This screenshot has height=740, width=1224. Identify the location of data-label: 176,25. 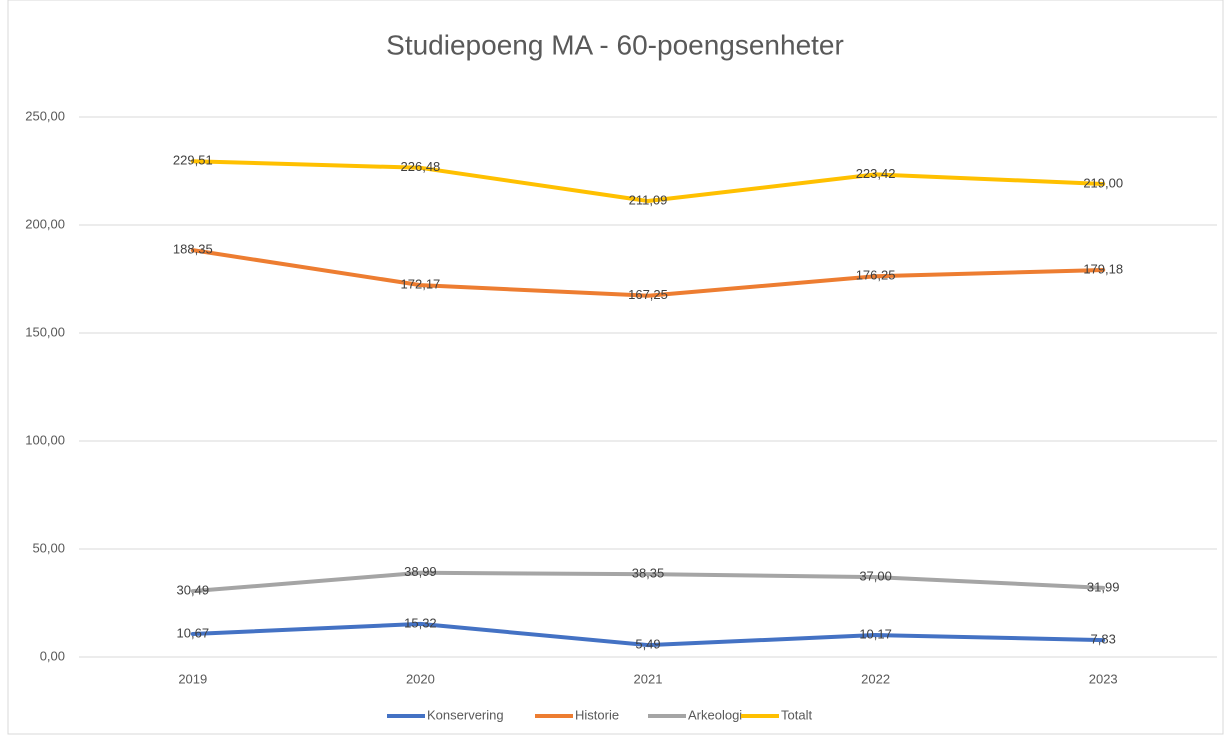
(876, 275).